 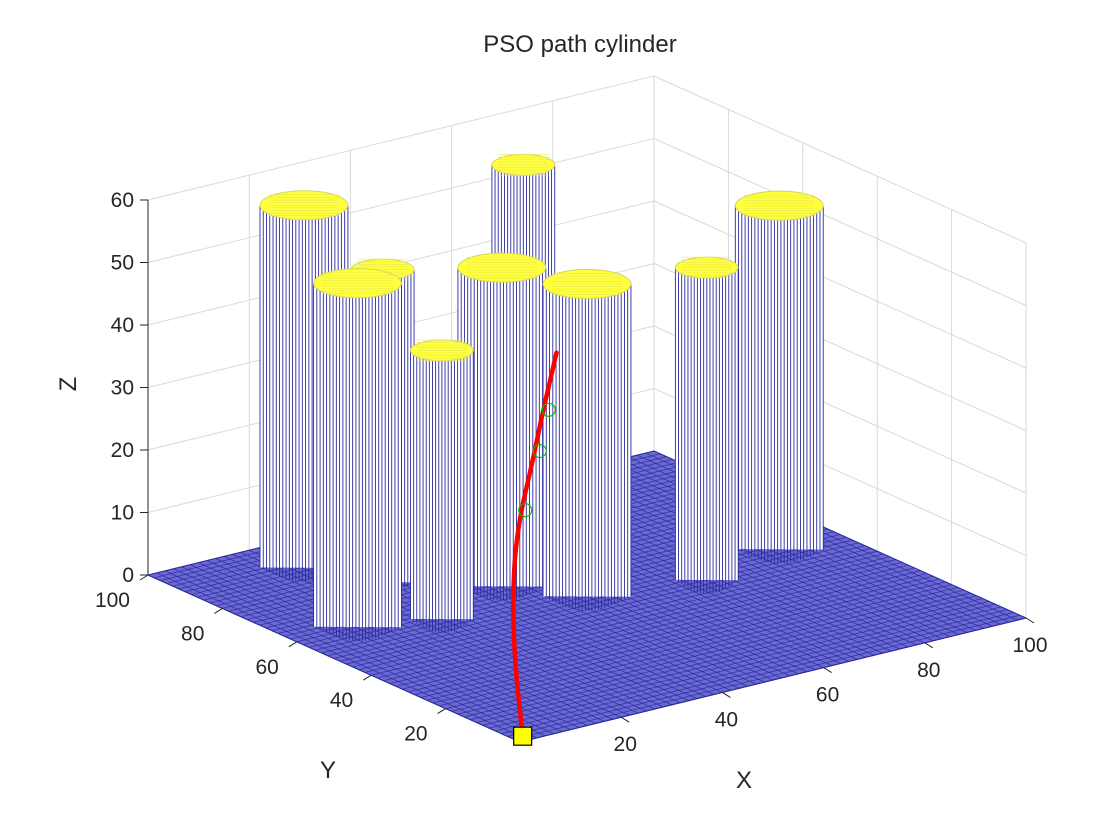 I want to click on y-tick-label: 100, so click(x=112, y=600).